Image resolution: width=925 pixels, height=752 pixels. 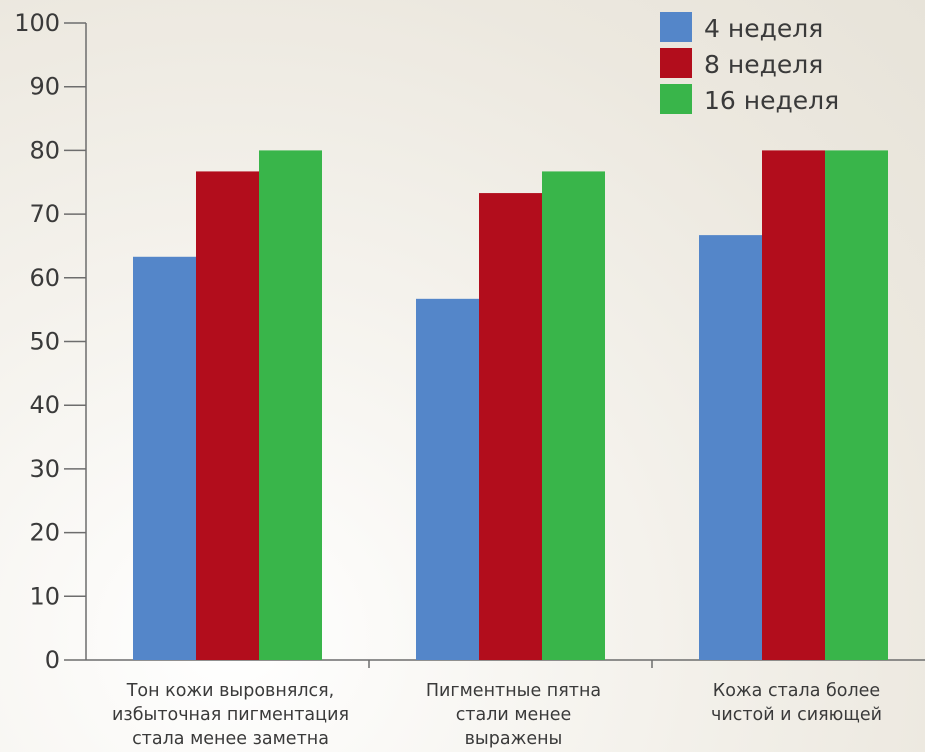 What do you see at coordinates (44, 596) in the screenshot?
I see `y-tick-label: 10` at bounding box center [44, 596].